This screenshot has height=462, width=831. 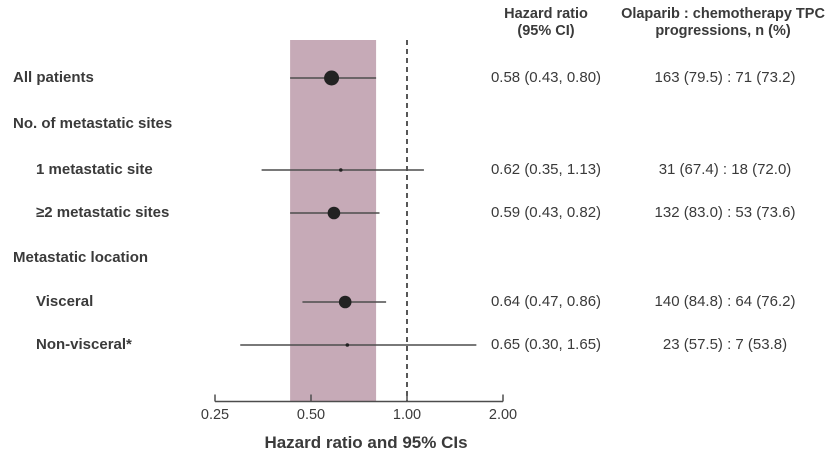 What do you see at coordinates (65, 301) in the screenshot?
I see `row-label-visceral: Visceral` at bounding box center [65, 301].